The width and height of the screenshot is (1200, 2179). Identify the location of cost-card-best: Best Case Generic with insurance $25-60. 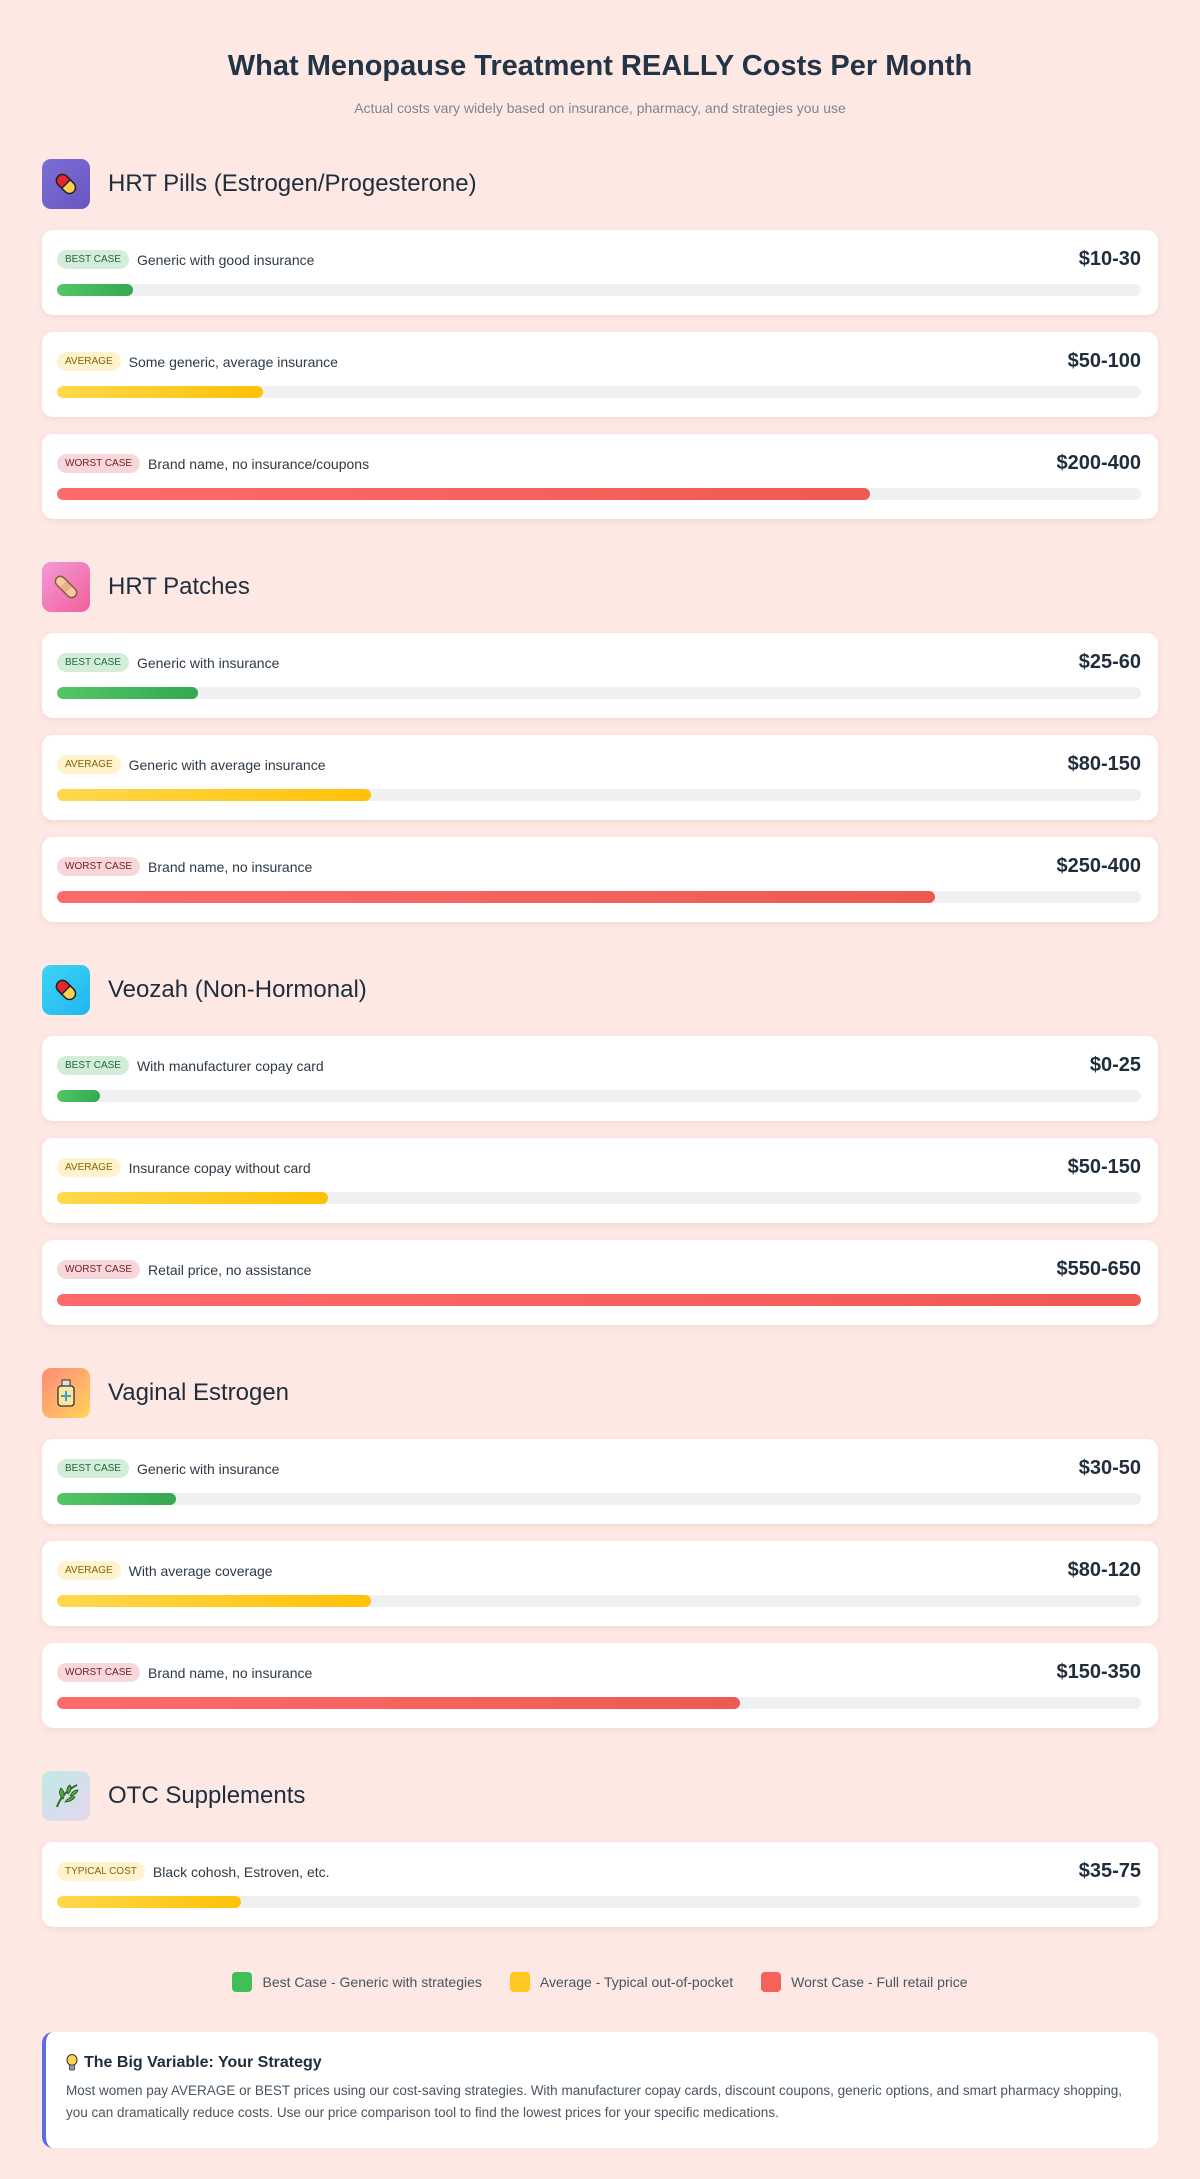
(600, 675).